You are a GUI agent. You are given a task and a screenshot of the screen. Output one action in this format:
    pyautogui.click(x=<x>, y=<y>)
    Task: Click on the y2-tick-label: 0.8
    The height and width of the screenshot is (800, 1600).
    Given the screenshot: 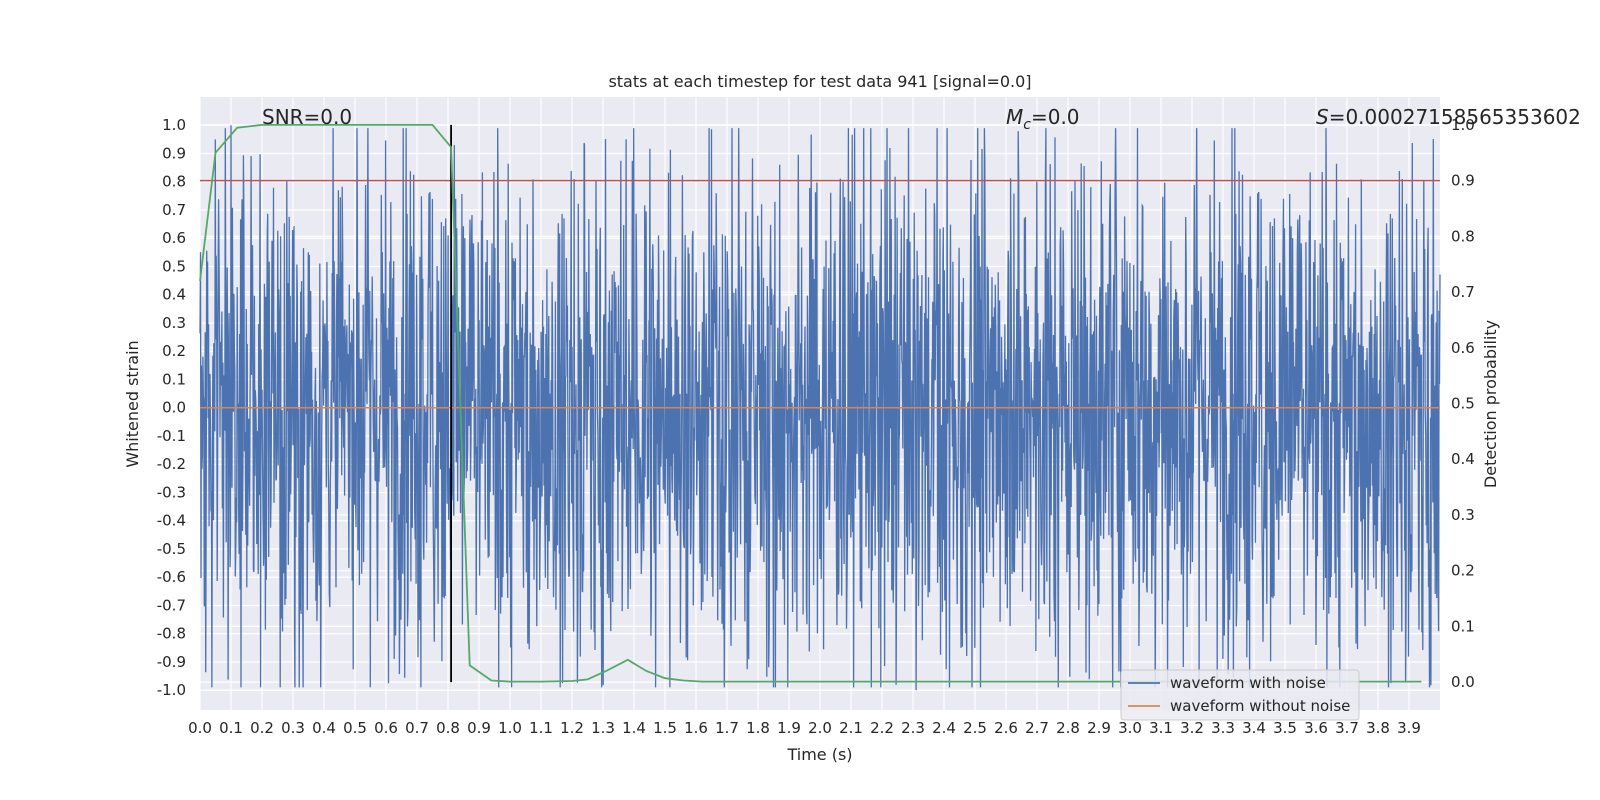 What is the action you would take?
    pyautogui.click(x=1463, y=236)
    